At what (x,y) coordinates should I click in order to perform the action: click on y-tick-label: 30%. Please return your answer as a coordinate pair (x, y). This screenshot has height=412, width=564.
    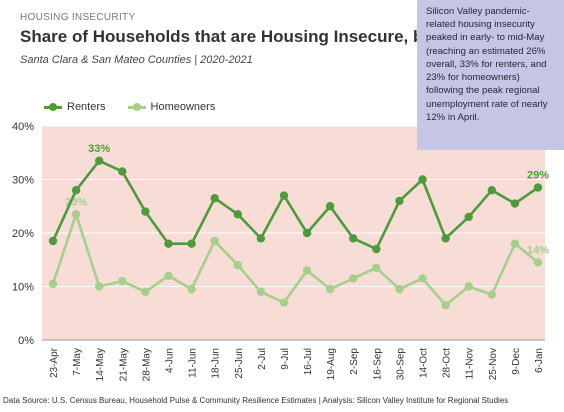
    Looking at the image, I should click on (23, 181).